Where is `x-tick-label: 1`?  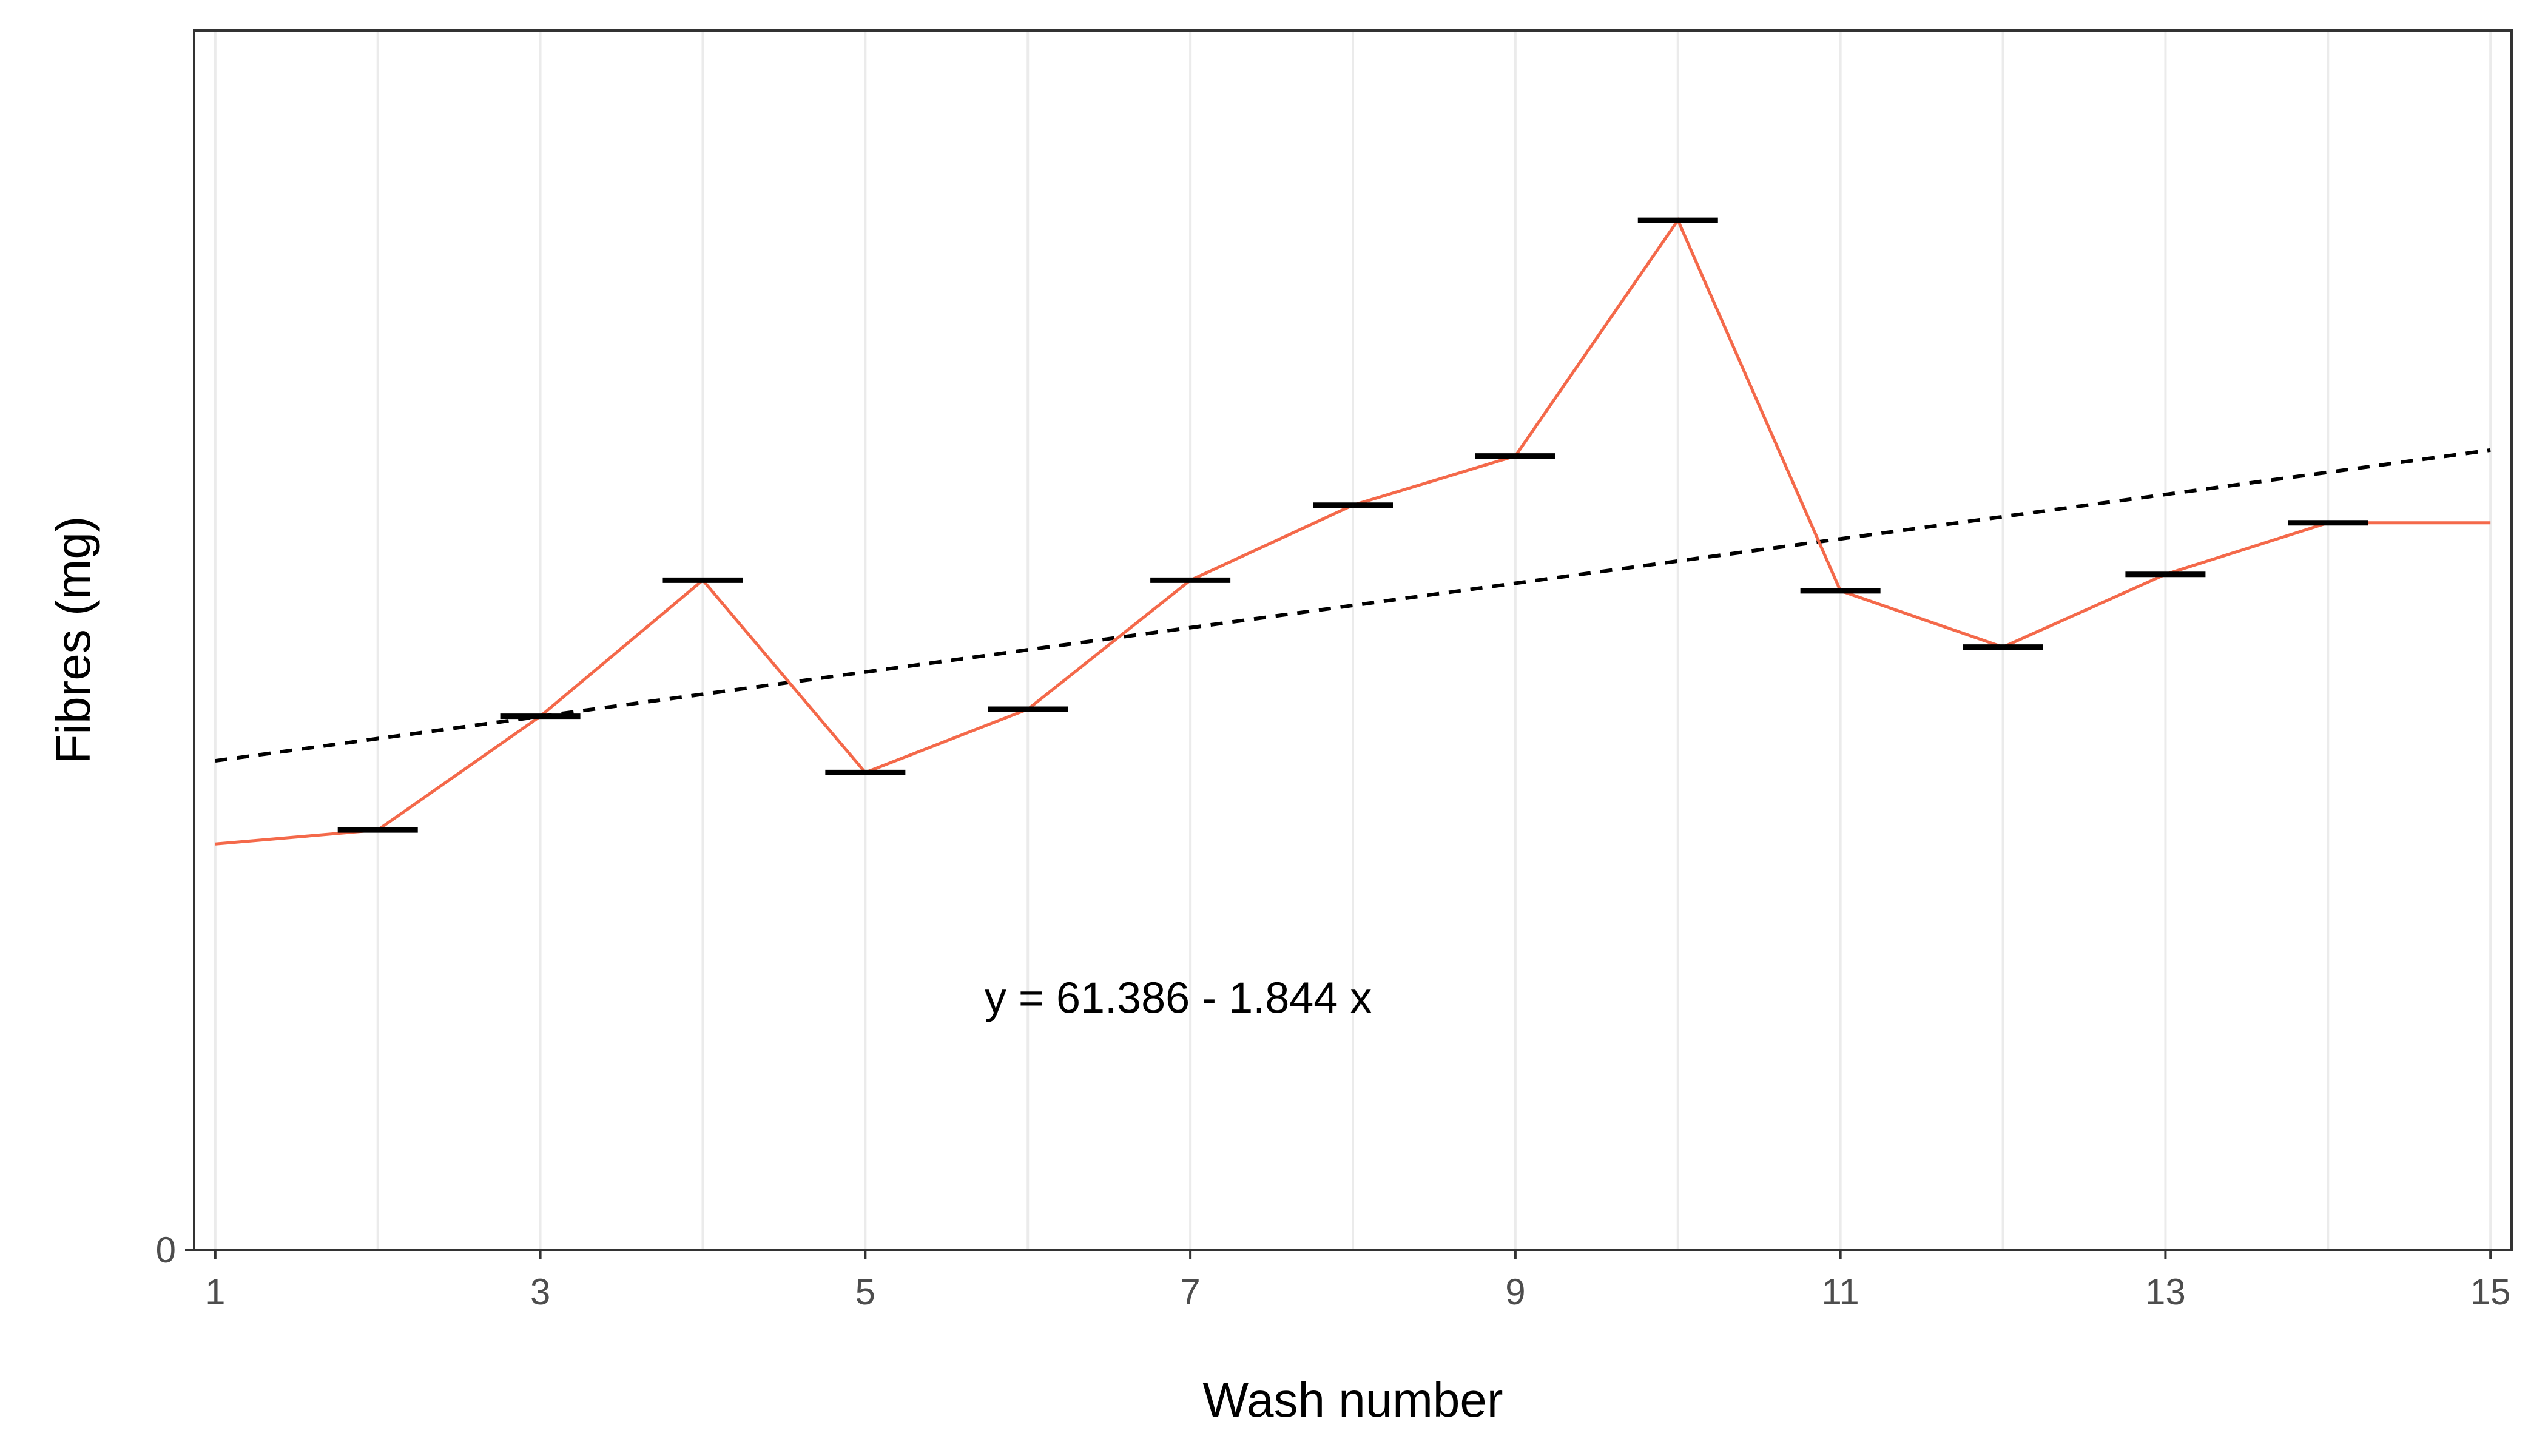 x-tick-label: 1 is located at coordinates (215, 1292).